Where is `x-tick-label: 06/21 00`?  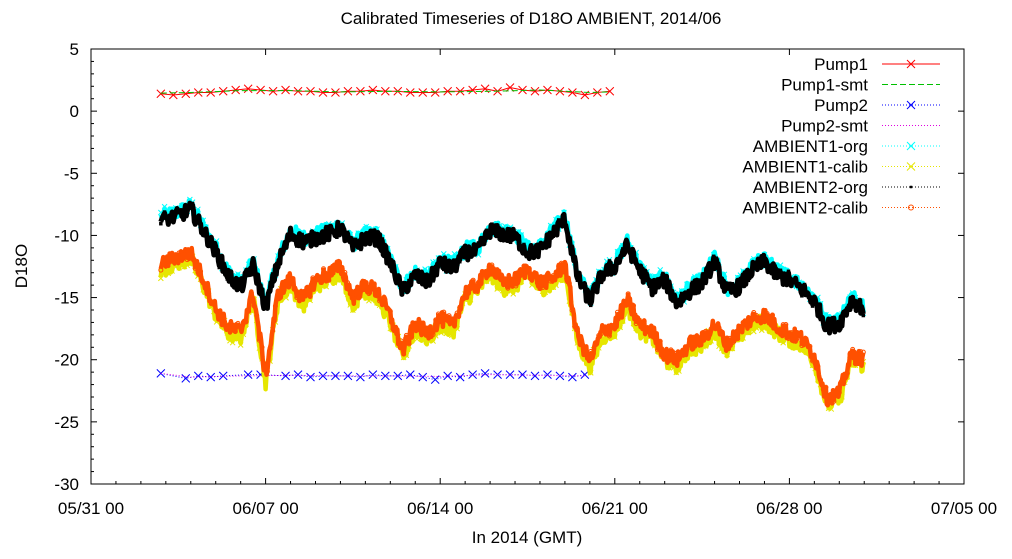 x-tick-label: 06/21 00 is located at coordinates (615, 508).